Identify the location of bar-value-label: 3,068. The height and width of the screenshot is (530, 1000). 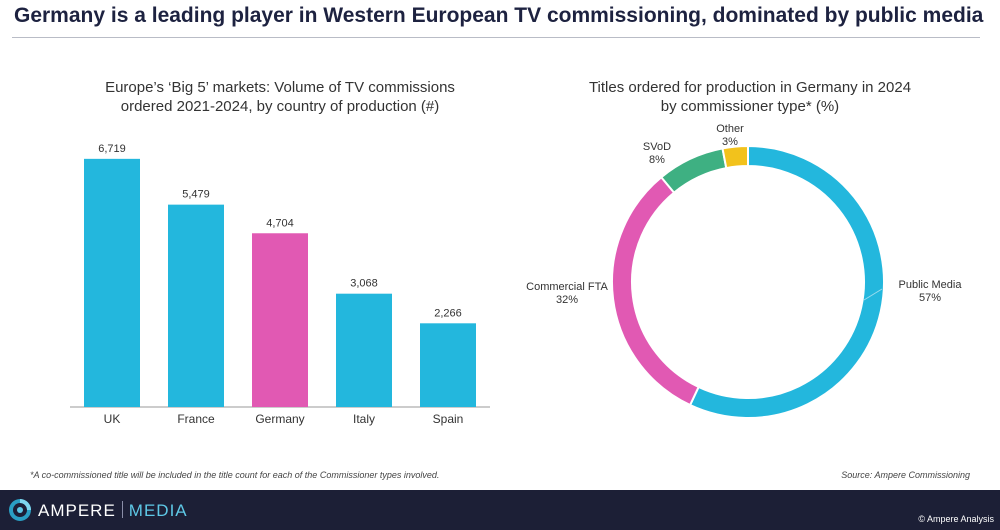
(364, 284).